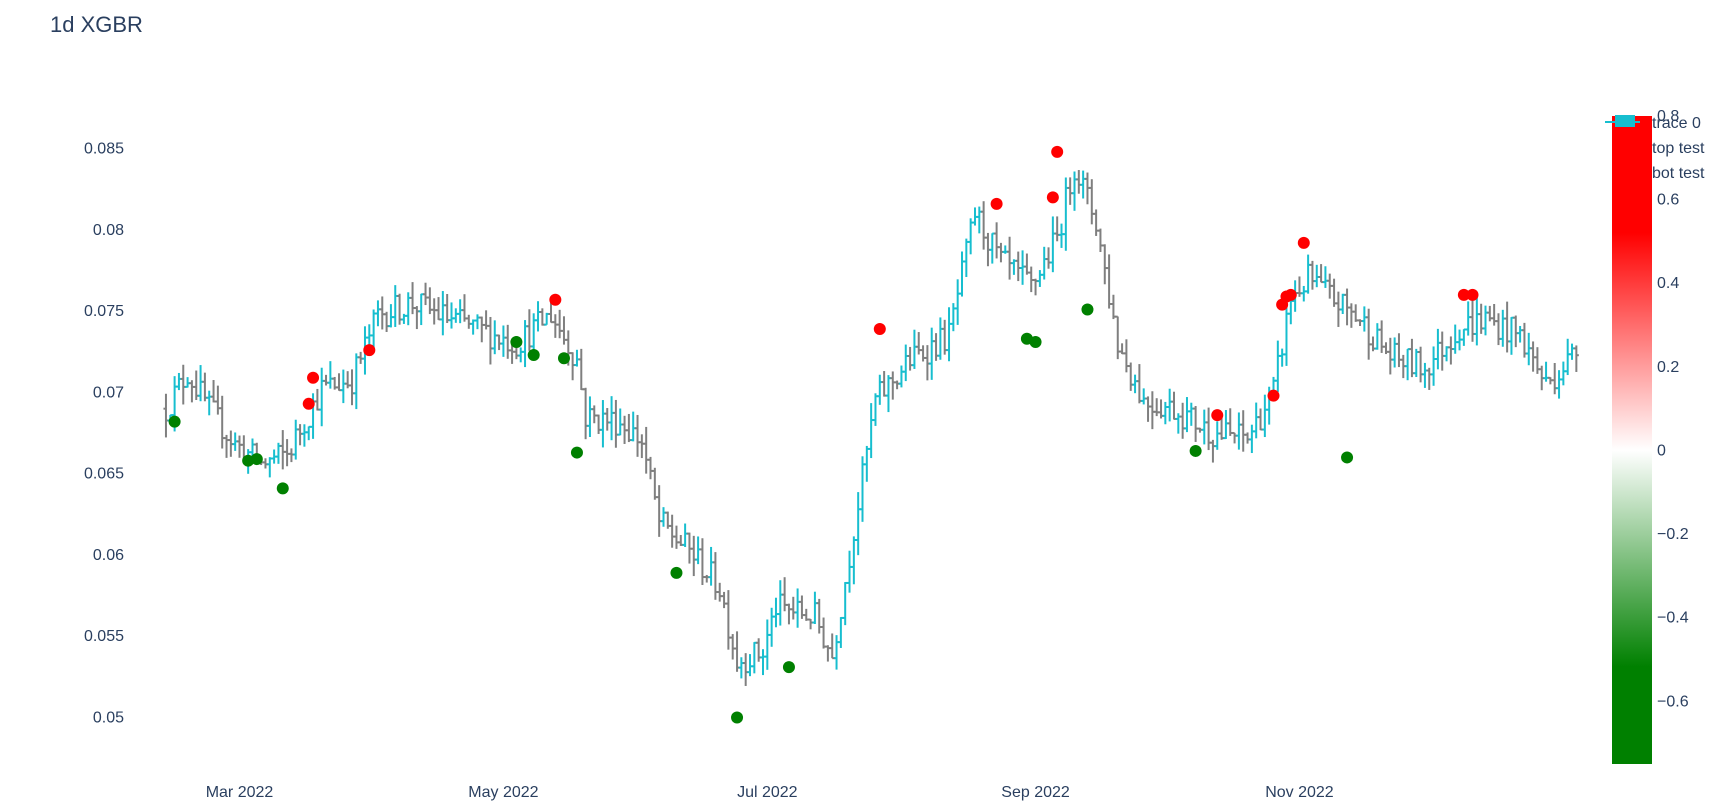 Image resolution: width=1726 pixels, height=807 pixels. Describe the element at coordinates (1678, 173) in the screenshot. I see `legend-item: bot test` at that location.